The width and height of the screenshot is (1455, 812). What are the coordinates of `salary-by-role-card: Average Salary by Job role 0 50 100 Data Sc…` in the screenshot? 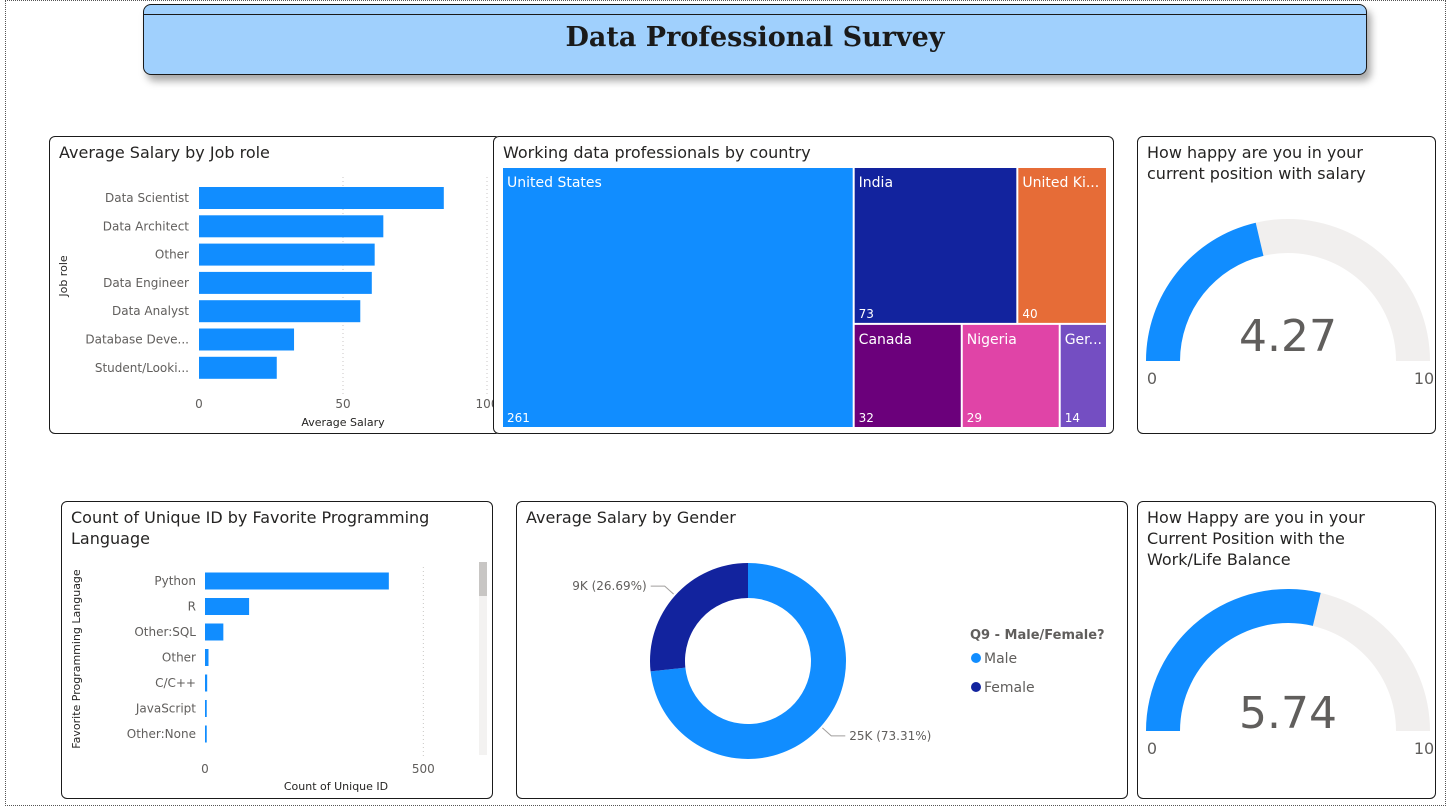 It's located at (275, 285).